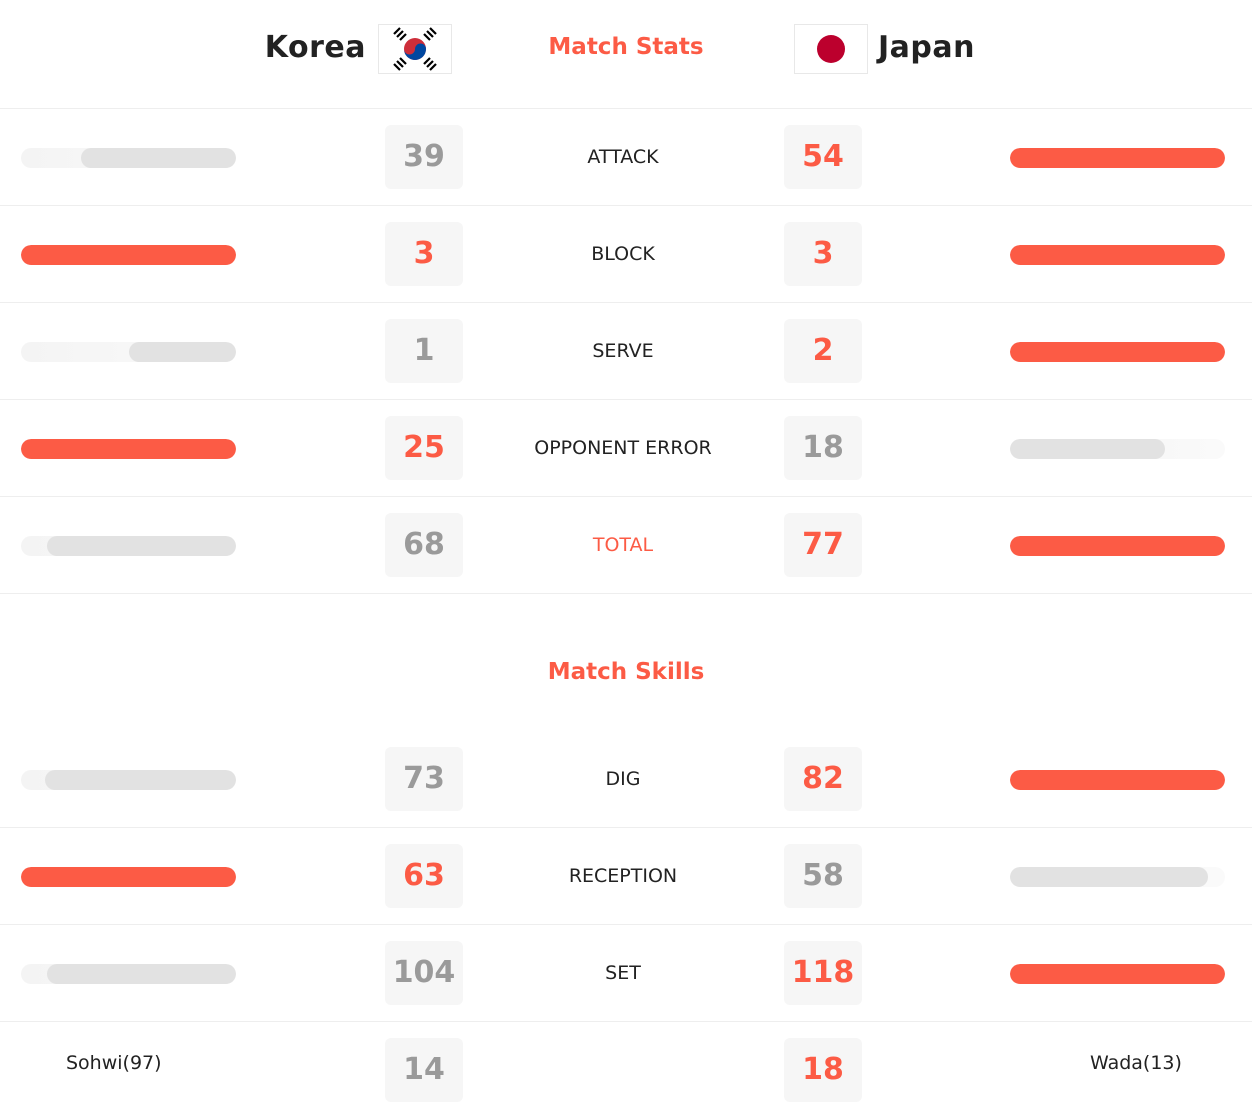  What do you see at coordinates (114, 1063) in the screenshot?
I see `home-leader-name: Sohwi(97)` at bounding box center [114, 1063].